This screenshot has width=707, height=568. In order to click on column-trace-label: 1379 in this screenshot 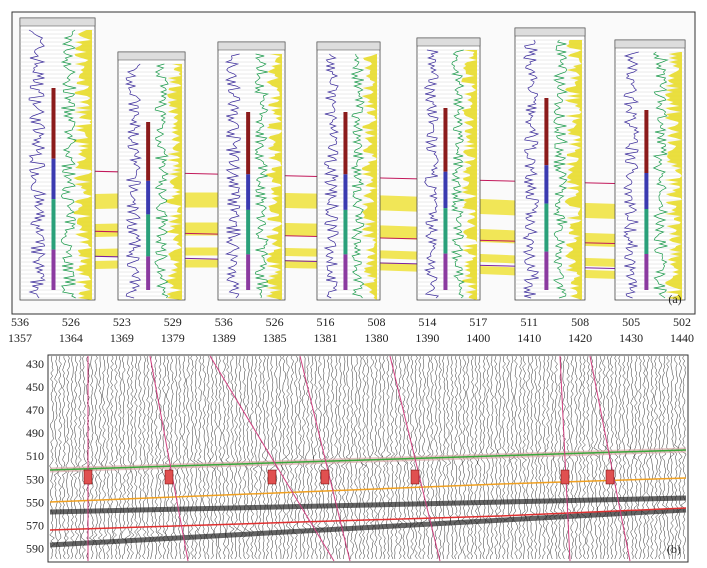, I will do `click(173, 338)`.